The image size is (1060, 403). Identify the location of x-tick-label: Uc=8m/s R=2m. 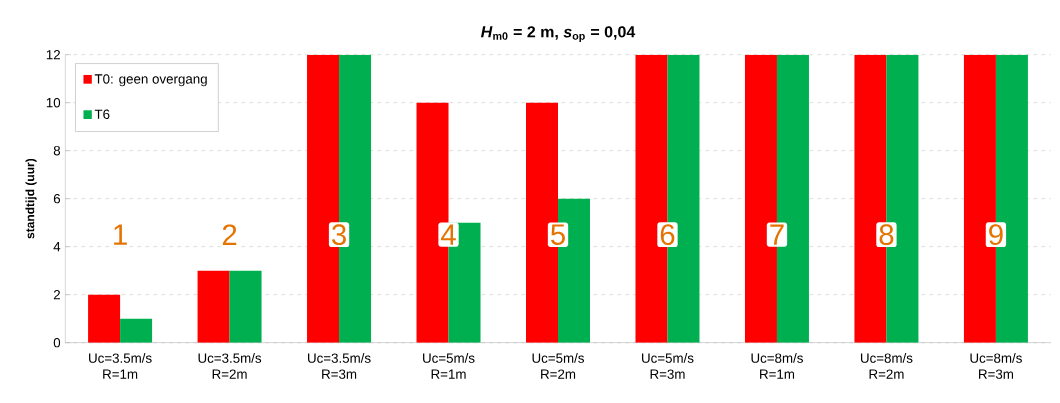
(886, 366).